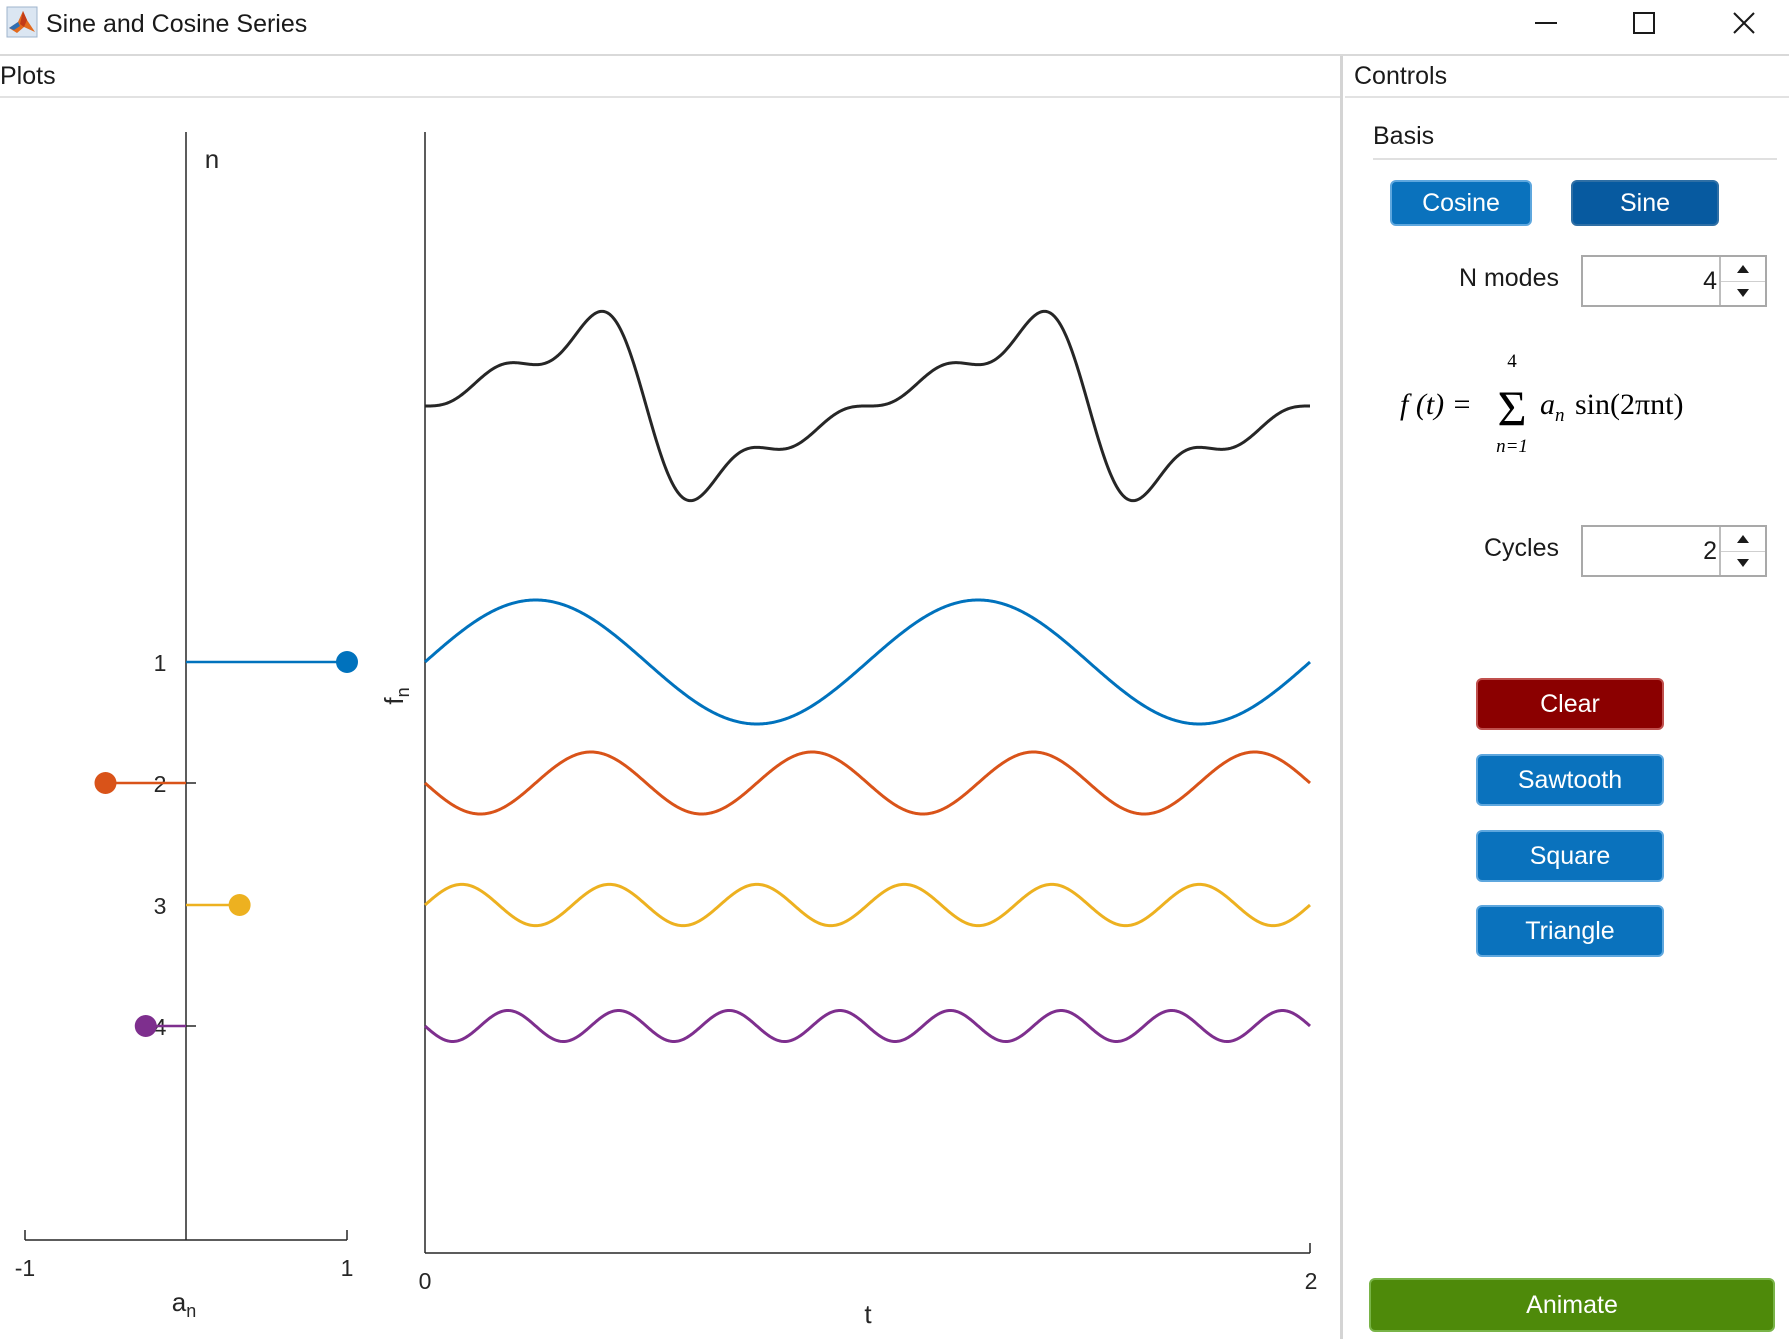 The width and height of the screenshot is (1789, 1339). What do you see at coordinates (1710, 281) in the screenshot?
I see `n-modes-value: 4` at bounding box center [1710, 281].